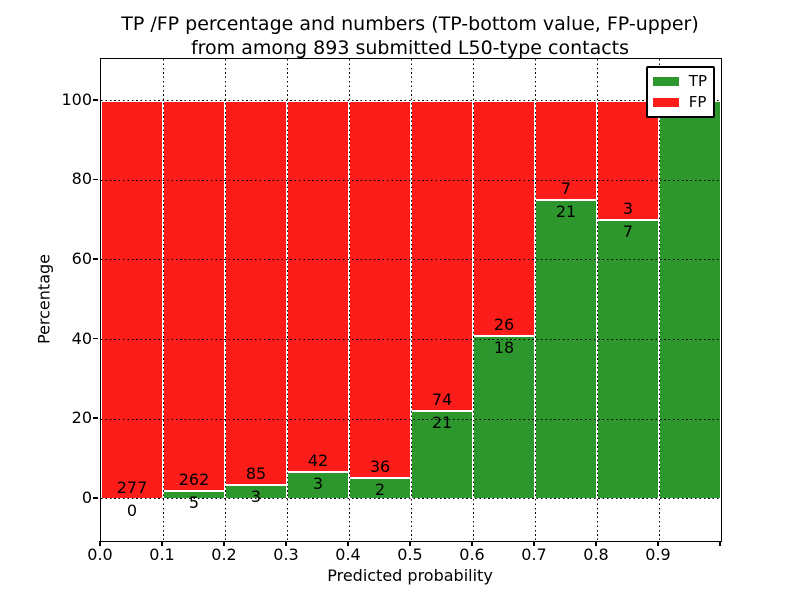 This screenshot has height=600, width=800. Describe the element at coordinates (504, 347) in the screenshot. I see `tp-count-label: 18` at that location.